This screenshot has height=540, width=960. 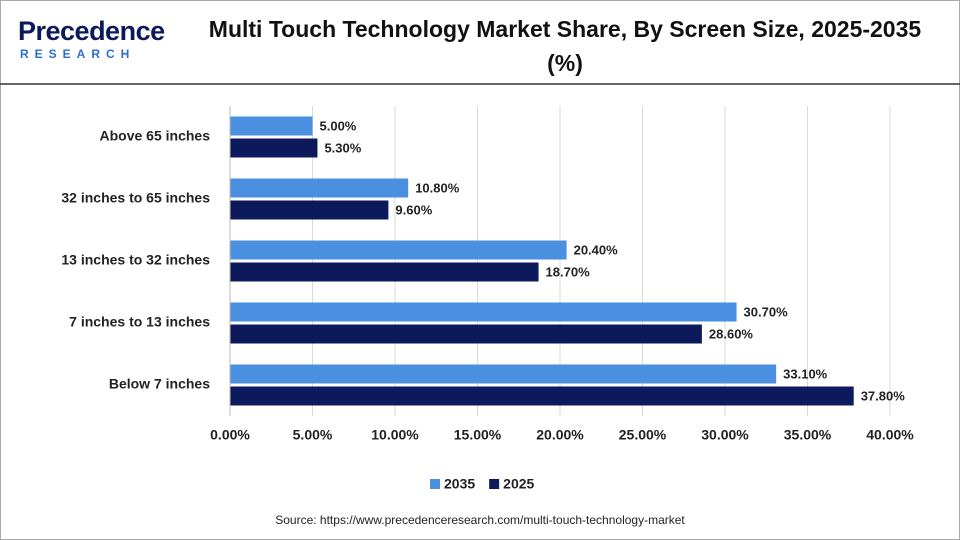 I want to click on x-tick-label: 5.00%, so click(x=313, y=435).